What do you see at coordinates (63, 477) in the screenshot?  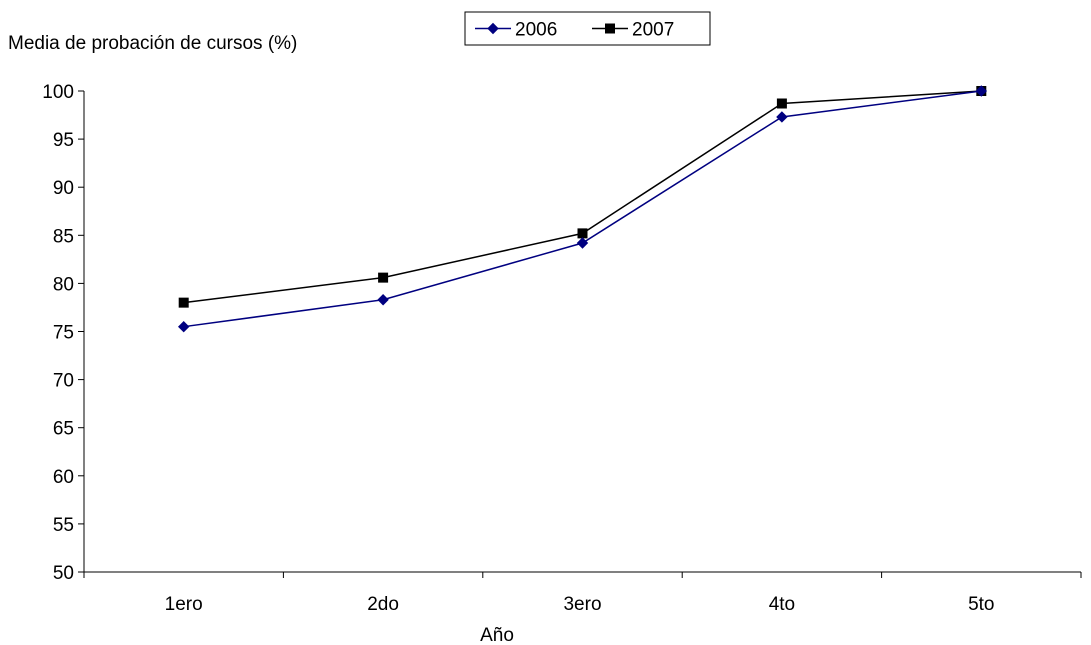 I see `y-tick-label: 60` at bounding box center [63, 477].